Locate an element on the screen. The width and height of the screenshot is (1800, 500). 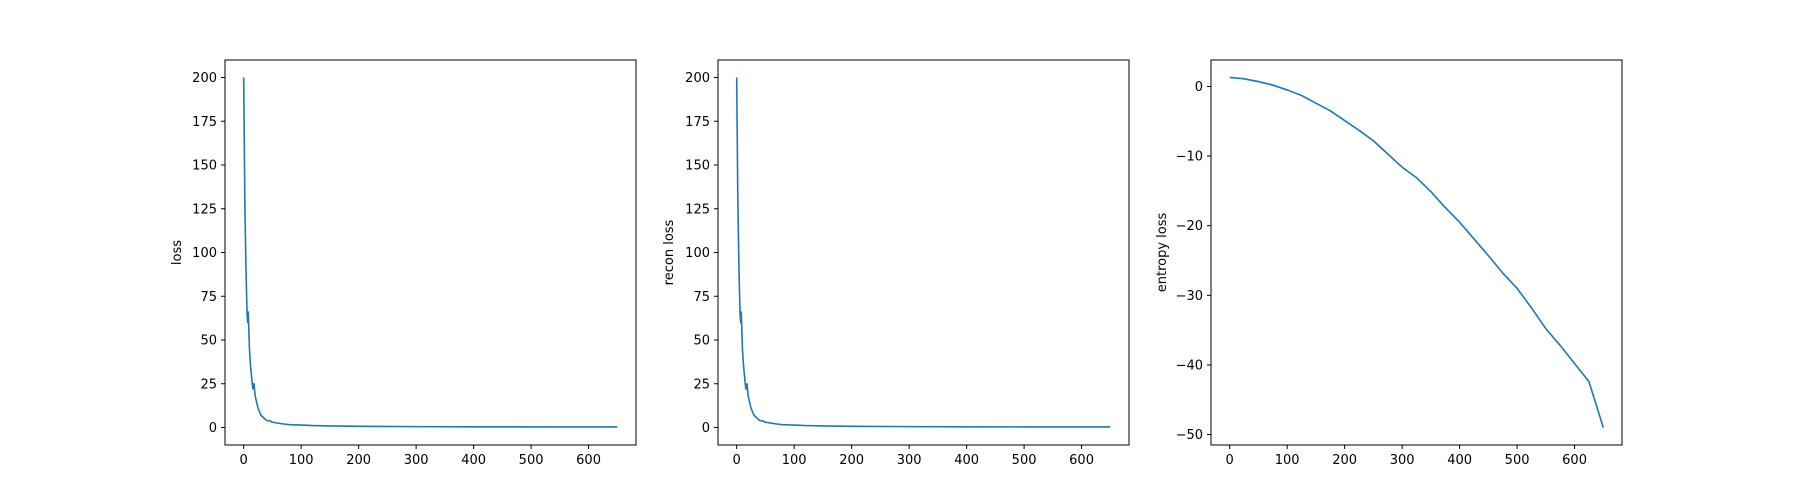
loss-y-tick-label: 75 is located at coordinates (208, 297).